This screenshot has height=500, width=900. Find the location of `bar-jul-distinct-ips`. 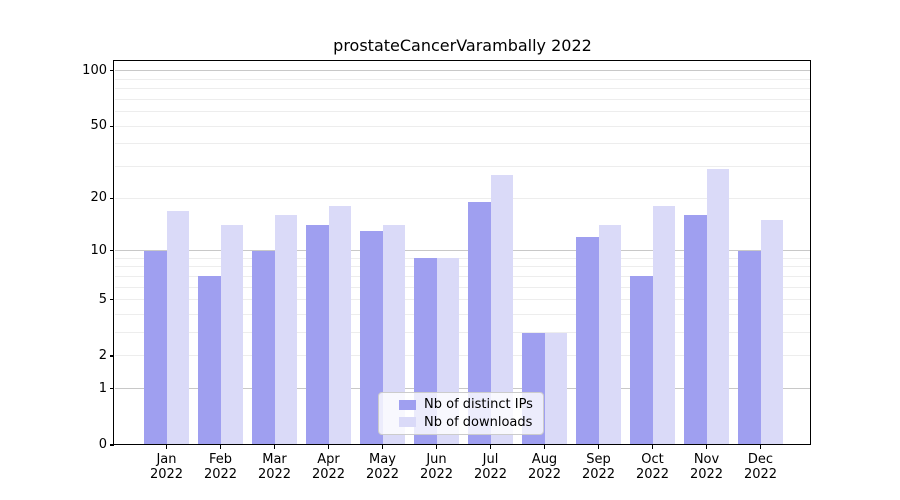

bar-jul-distinct-ips is located at coordinates (479, 323).